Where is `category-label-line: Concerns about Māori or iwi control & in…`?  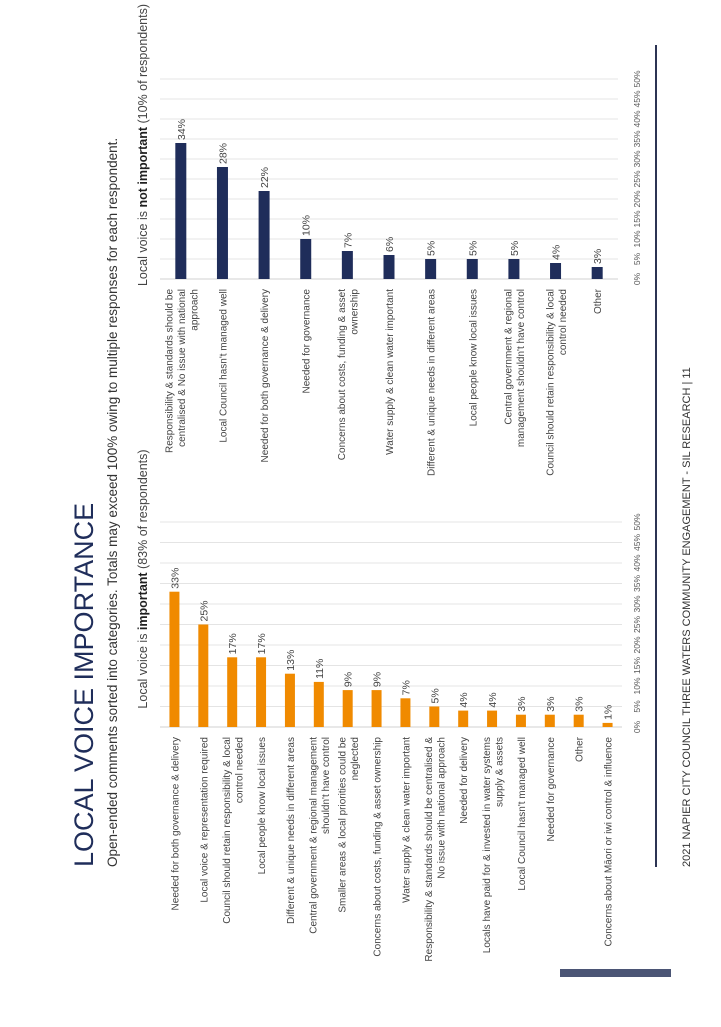
category-label-line: Concerns about Māori or iwi control & in… is located at coordinates (609, 842).